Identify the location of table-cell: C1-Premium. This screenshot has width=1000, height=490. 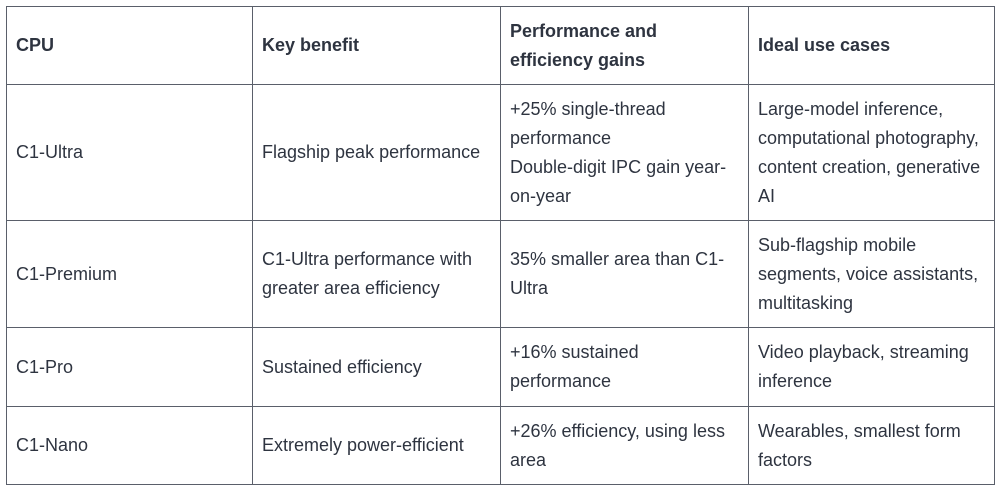
(129, 274).